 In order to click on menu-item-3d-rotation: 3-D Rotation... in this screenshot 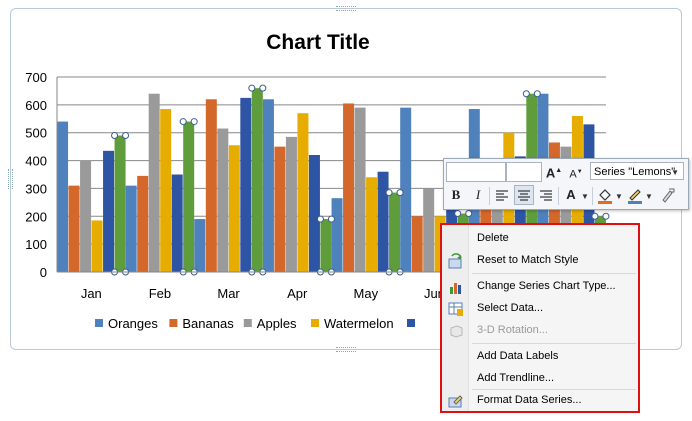, I will do `click(540, 331)`.